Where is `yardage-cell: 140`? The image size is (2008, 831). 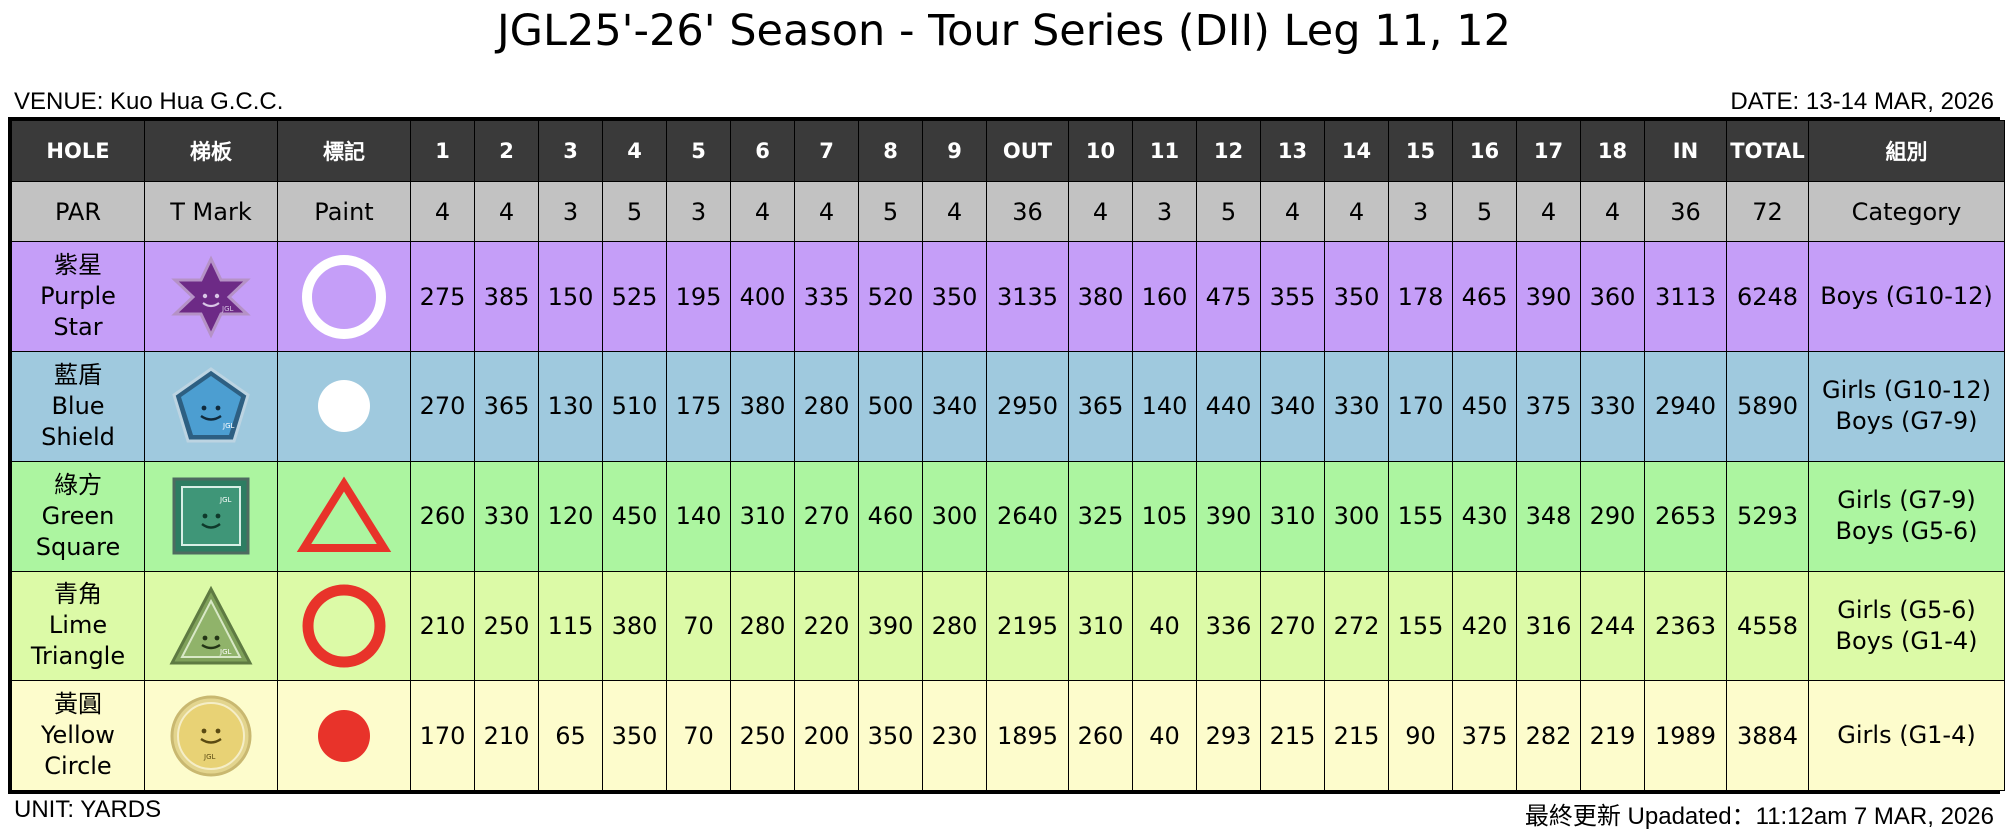 yardage-cell: 140 is located at coordinates (1164, 406).